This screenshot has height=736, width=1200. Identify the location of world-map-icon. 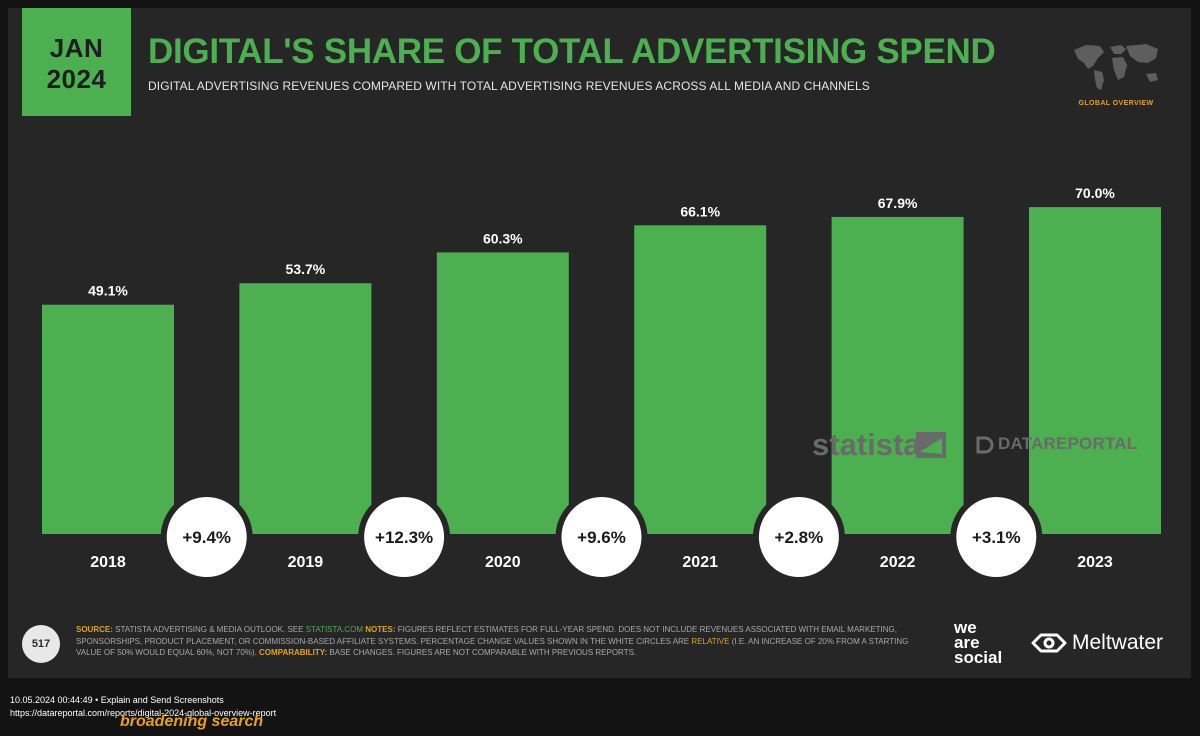
(1116, 67).